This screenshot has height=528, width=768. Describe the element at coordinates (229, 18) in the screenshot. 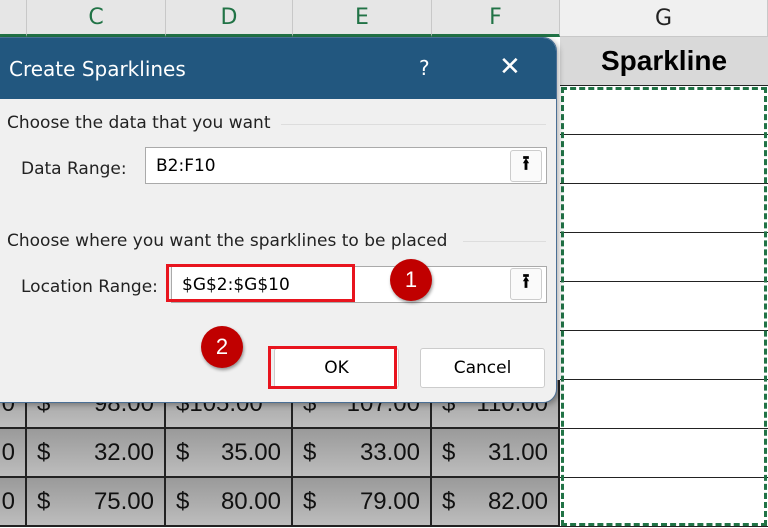

I see `column-header-d: D` at that location.